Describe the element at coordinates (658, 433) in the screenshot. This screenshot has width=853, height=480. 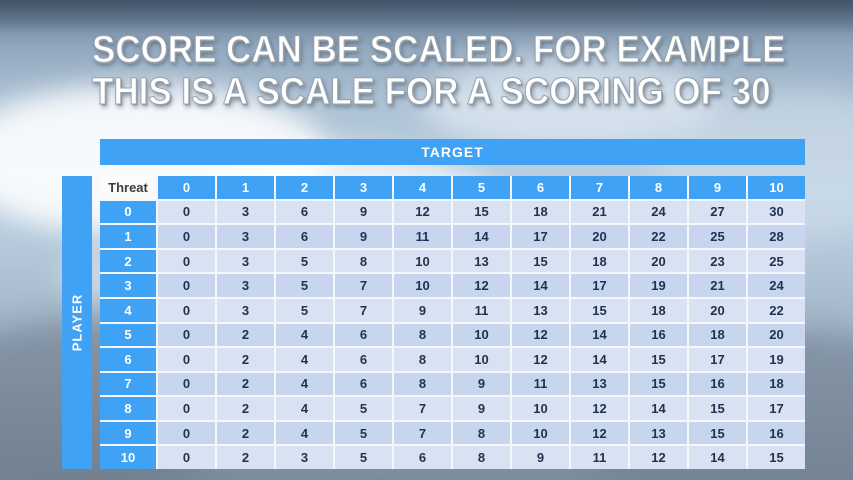
I see `data-cell: 13` at that location.